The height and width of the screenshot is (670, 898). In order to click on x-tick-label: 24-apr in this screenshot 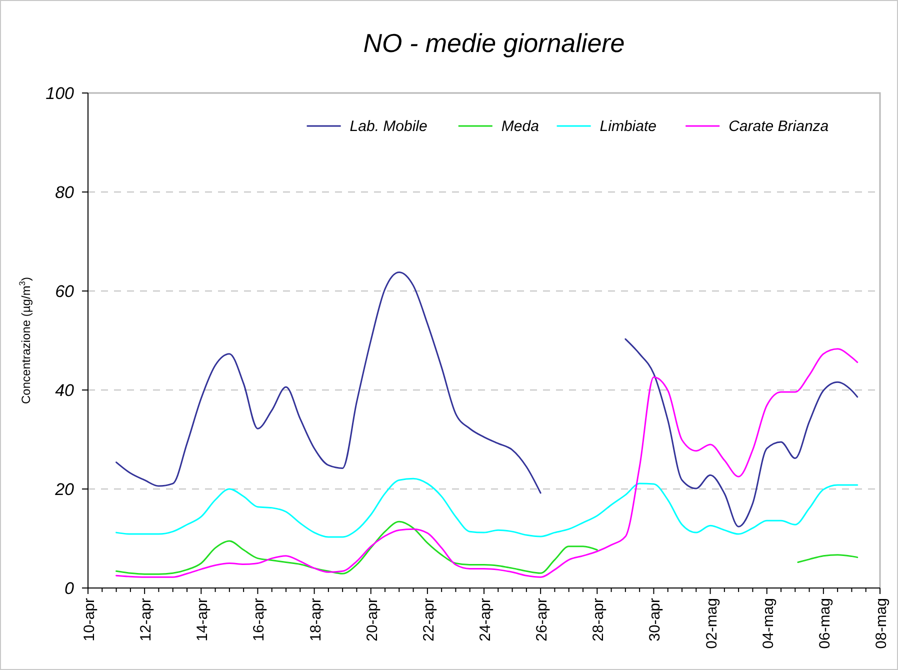, I will do `click(485, 620)`.